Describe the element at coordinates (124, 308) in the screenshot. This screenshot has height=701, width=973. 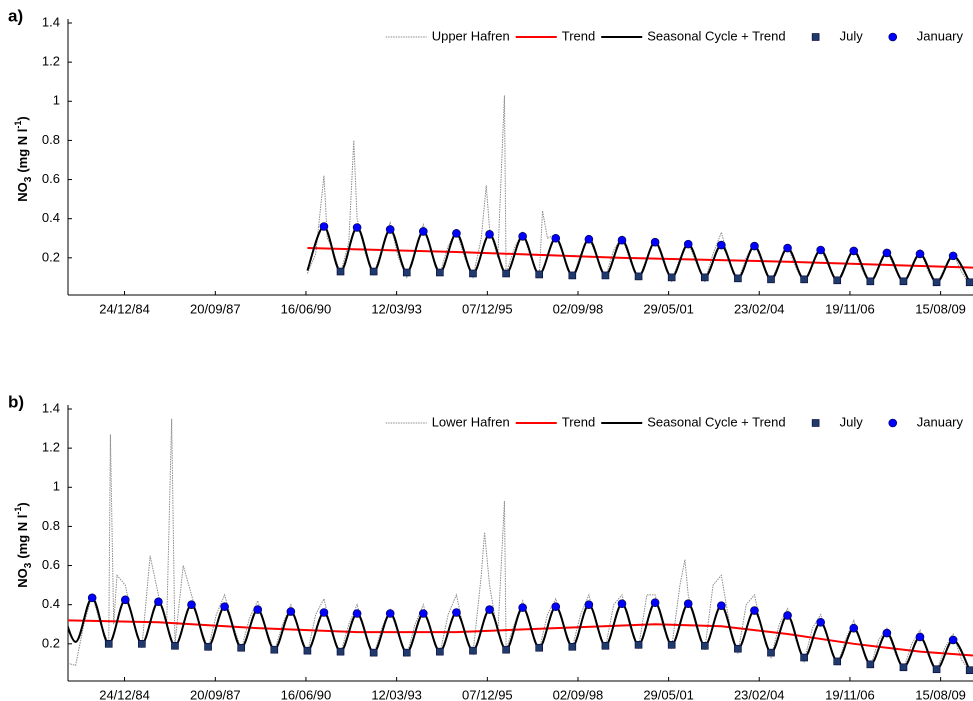
I see `x-tick-label: 24/12/84` at that location.